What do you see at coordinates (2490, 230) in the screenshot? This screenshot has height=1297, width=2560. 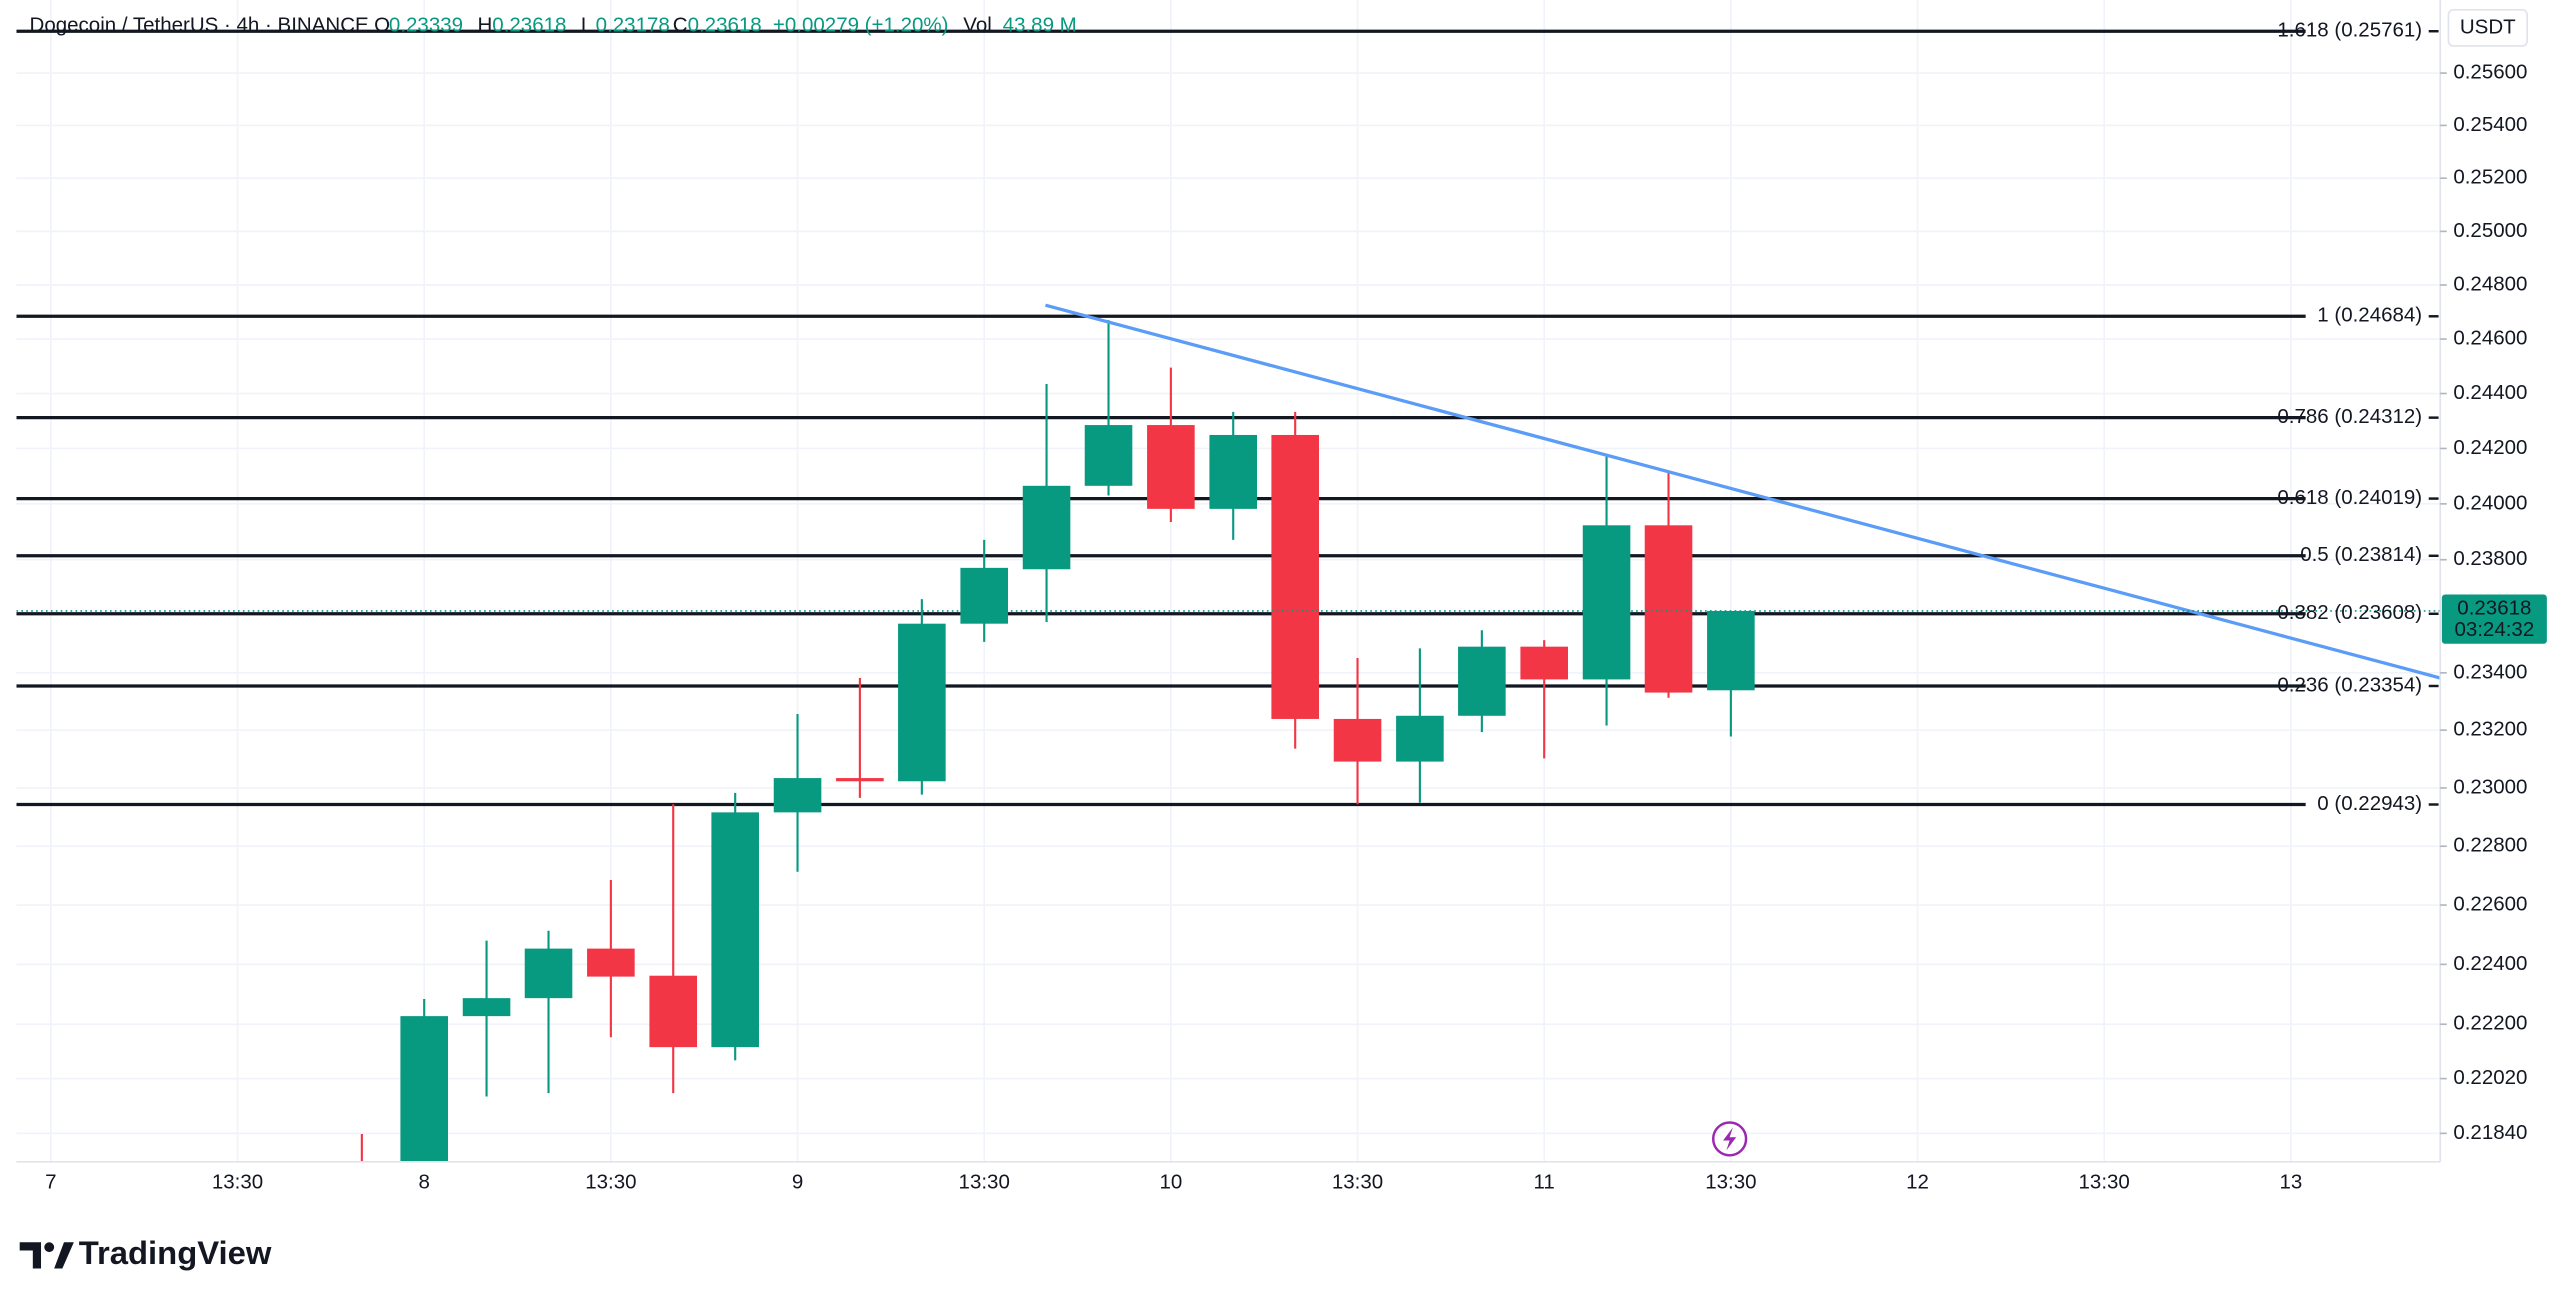 I see `y-tick-label: 0.25000` at bounding box center [2490, 230].